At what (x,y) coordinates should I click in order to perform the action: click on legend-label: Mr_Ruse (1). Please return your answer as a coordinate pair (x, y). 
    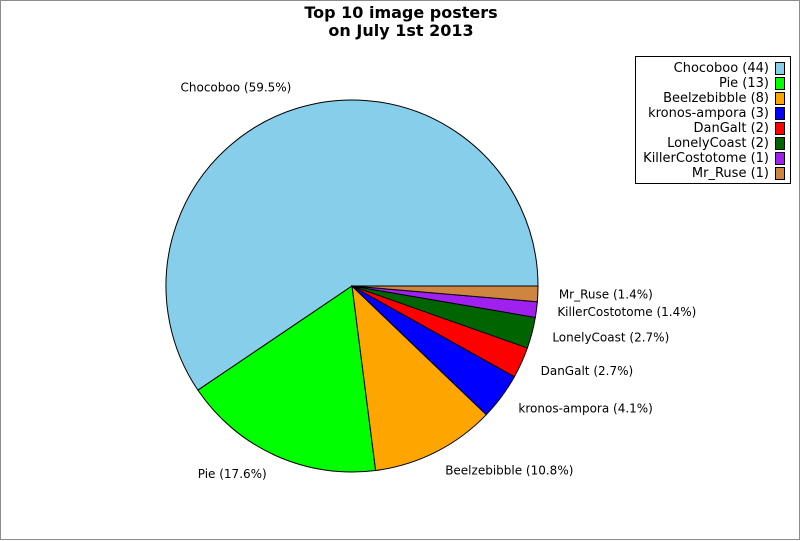
    Looking at the image, I should click on (730, 173).